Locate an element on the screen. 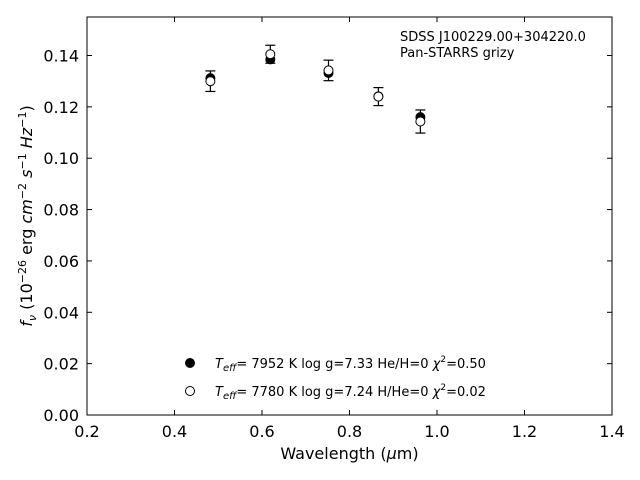 This screenshot has width=640, height=480. x-tick-label: 1.2 is located at coordinates (524, 431).